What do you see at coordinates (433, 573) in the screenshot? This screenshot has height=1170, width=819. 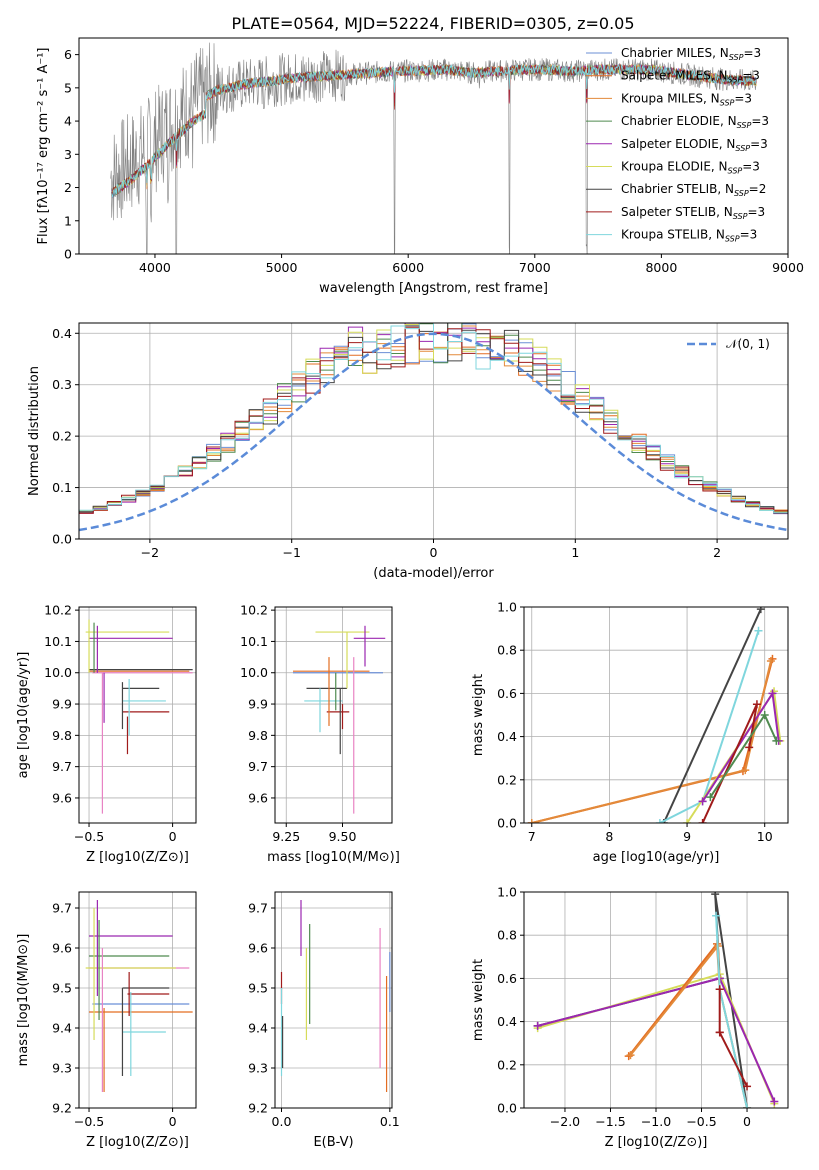 I see `x-axis-label: (data-model)/error` at bounding box center [433, 573].